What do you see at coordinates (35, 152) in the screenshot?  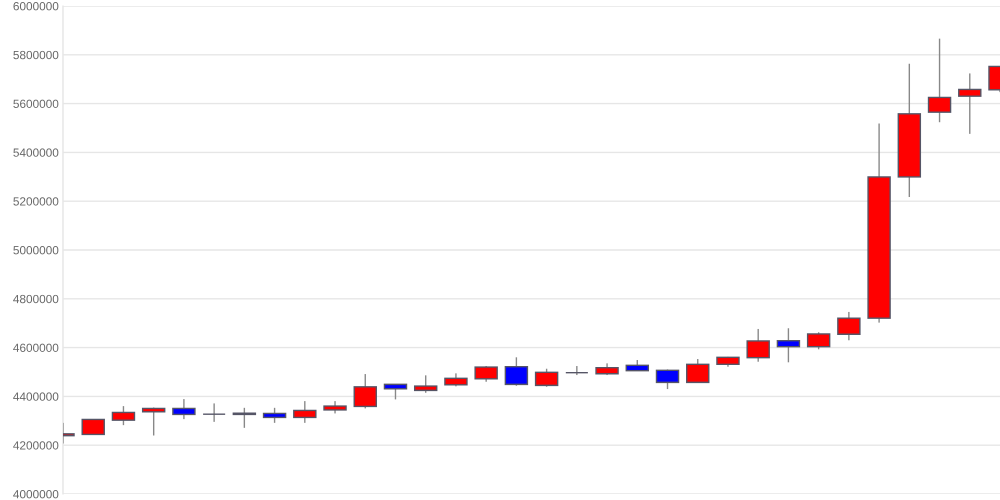 I see `y-tick-label: 5400000` at bounding box center [35, 152].